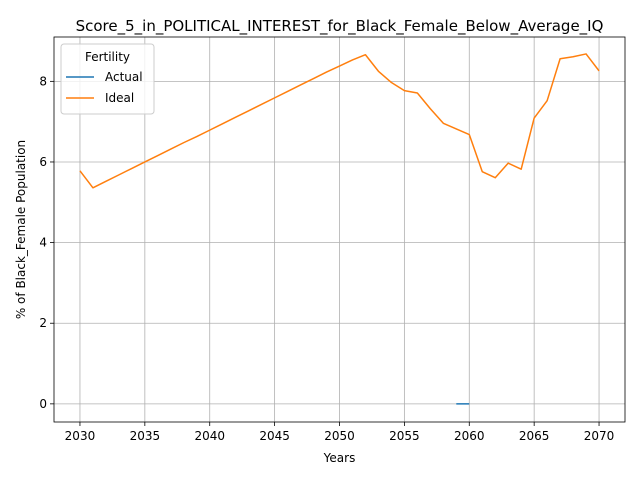 The image size is (640, 480). What do you see at coordinates (339, 436) in the screenshot?
I see `x-tick-label: 2050` at bounding box center [339, 436].